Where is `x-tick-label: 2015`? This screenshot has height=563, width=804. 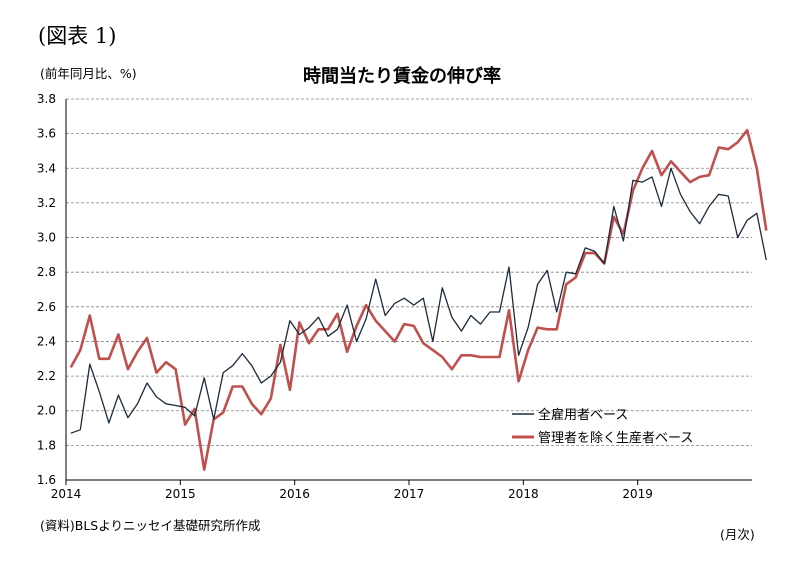 x-tick-label: 2015 is located at coordinates (180, 494).